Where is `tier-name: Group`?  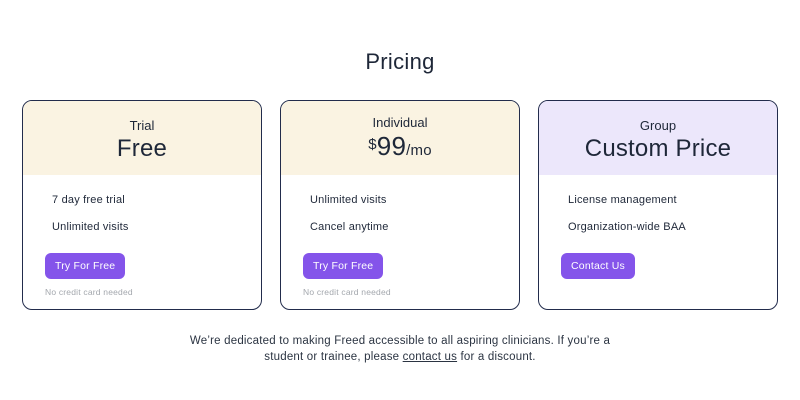
tier-name: Group is located at coordinates (658, 125).